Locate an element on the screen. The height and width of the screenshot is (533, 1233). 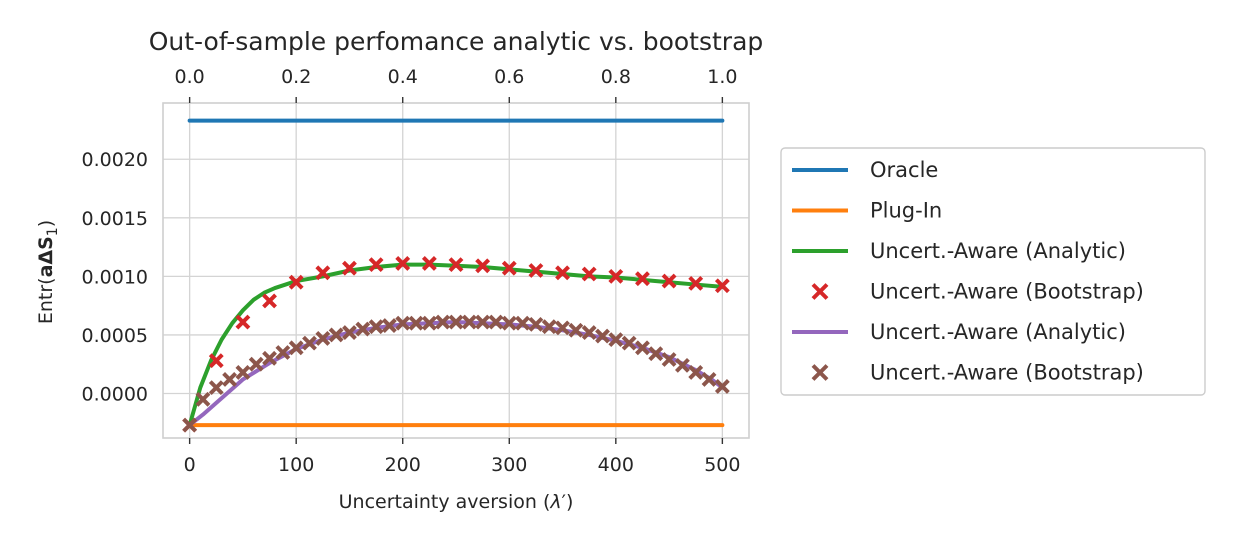
top-tick-label-0: 0.0 is located at coordinates (190, 77).